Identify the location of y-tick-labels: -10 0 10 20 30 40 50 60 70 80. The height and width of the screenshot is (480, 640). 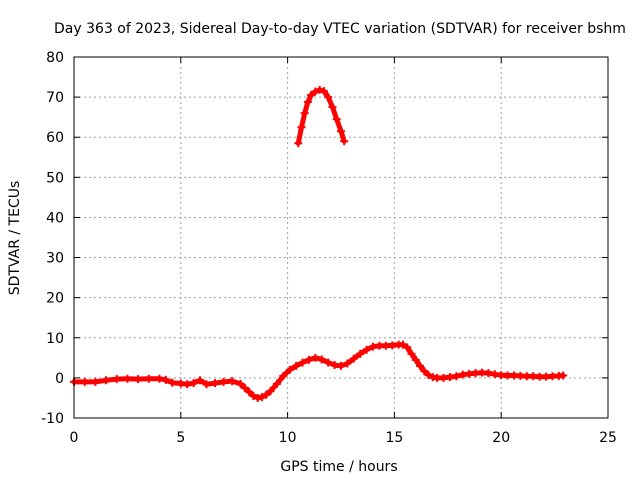
(52, 238).